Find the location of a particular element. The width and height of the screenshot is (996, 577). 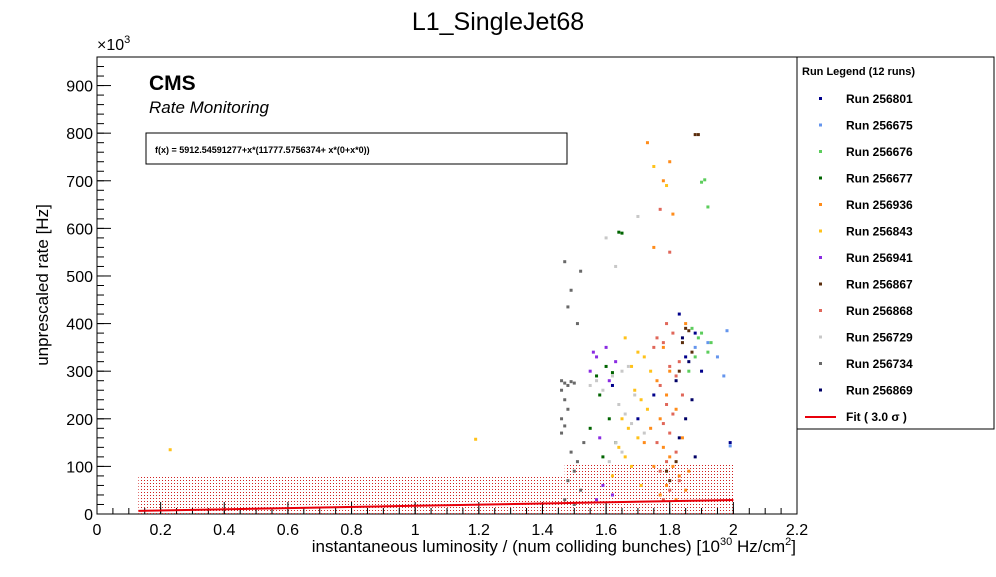

y-tick-label: 100 is located at coordinates (79, 467).